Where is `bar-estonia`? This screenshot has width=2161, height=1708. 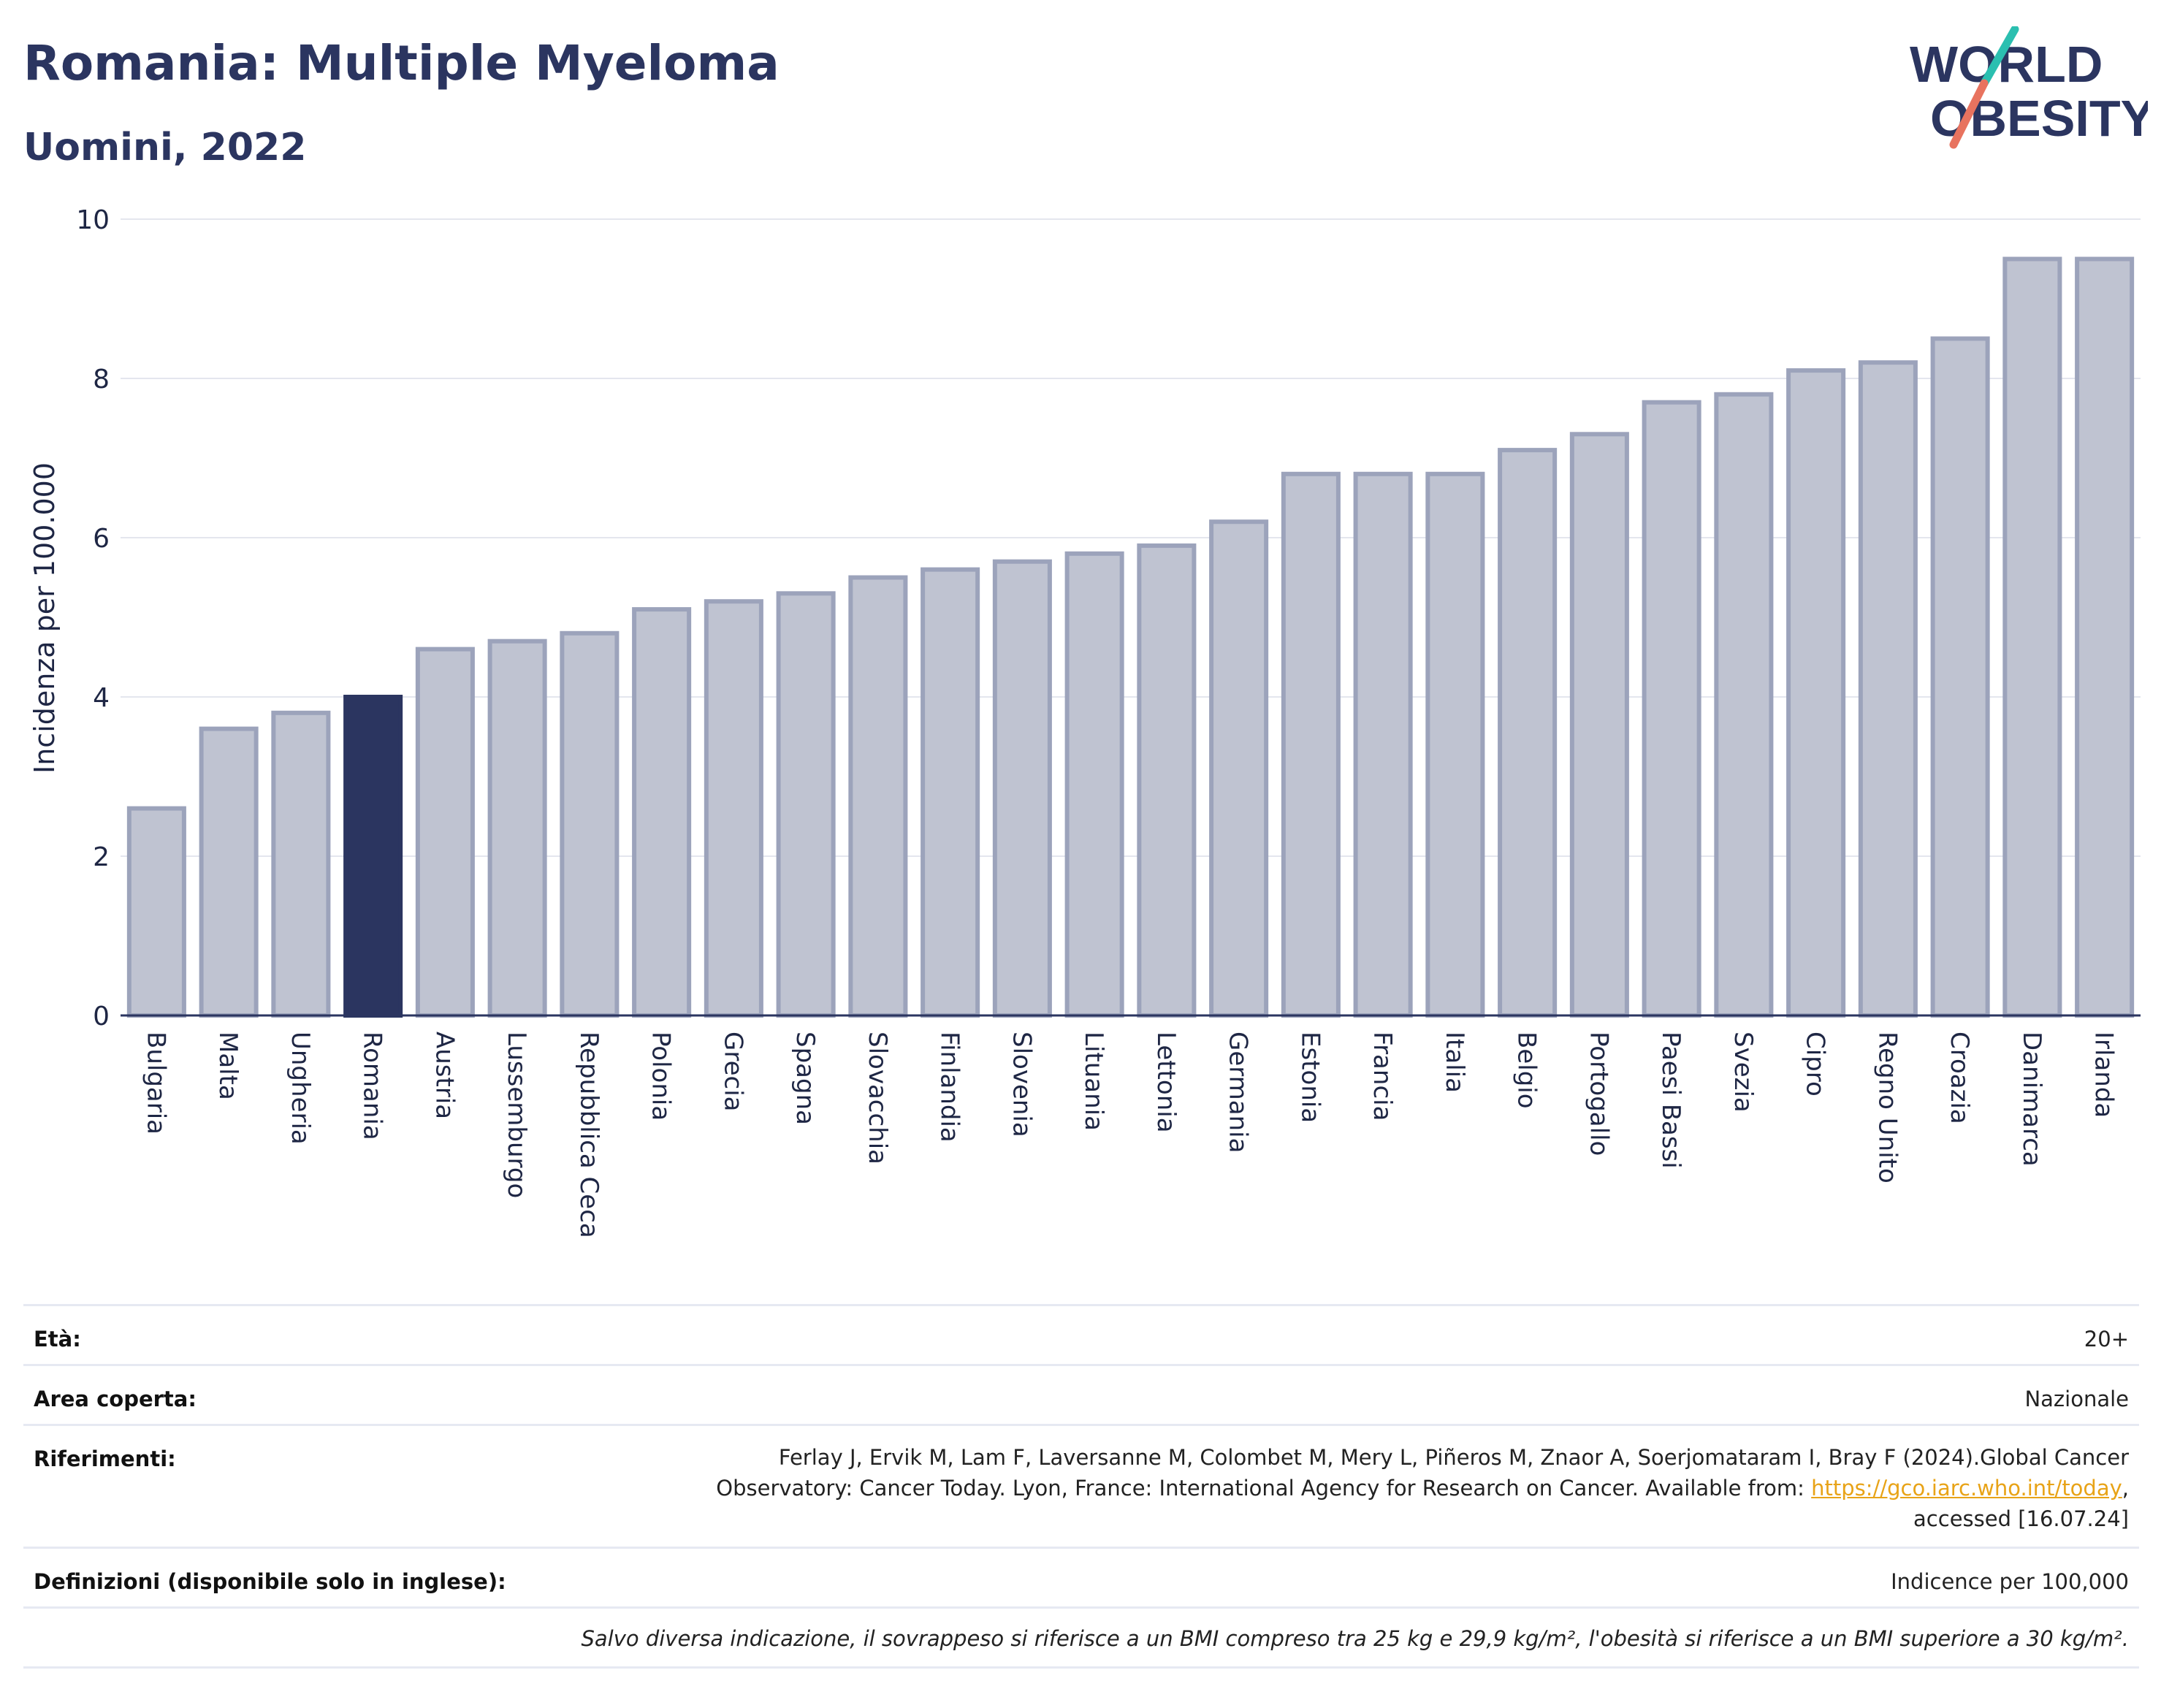 bar-estonia is located at coordinates (1311, 744).